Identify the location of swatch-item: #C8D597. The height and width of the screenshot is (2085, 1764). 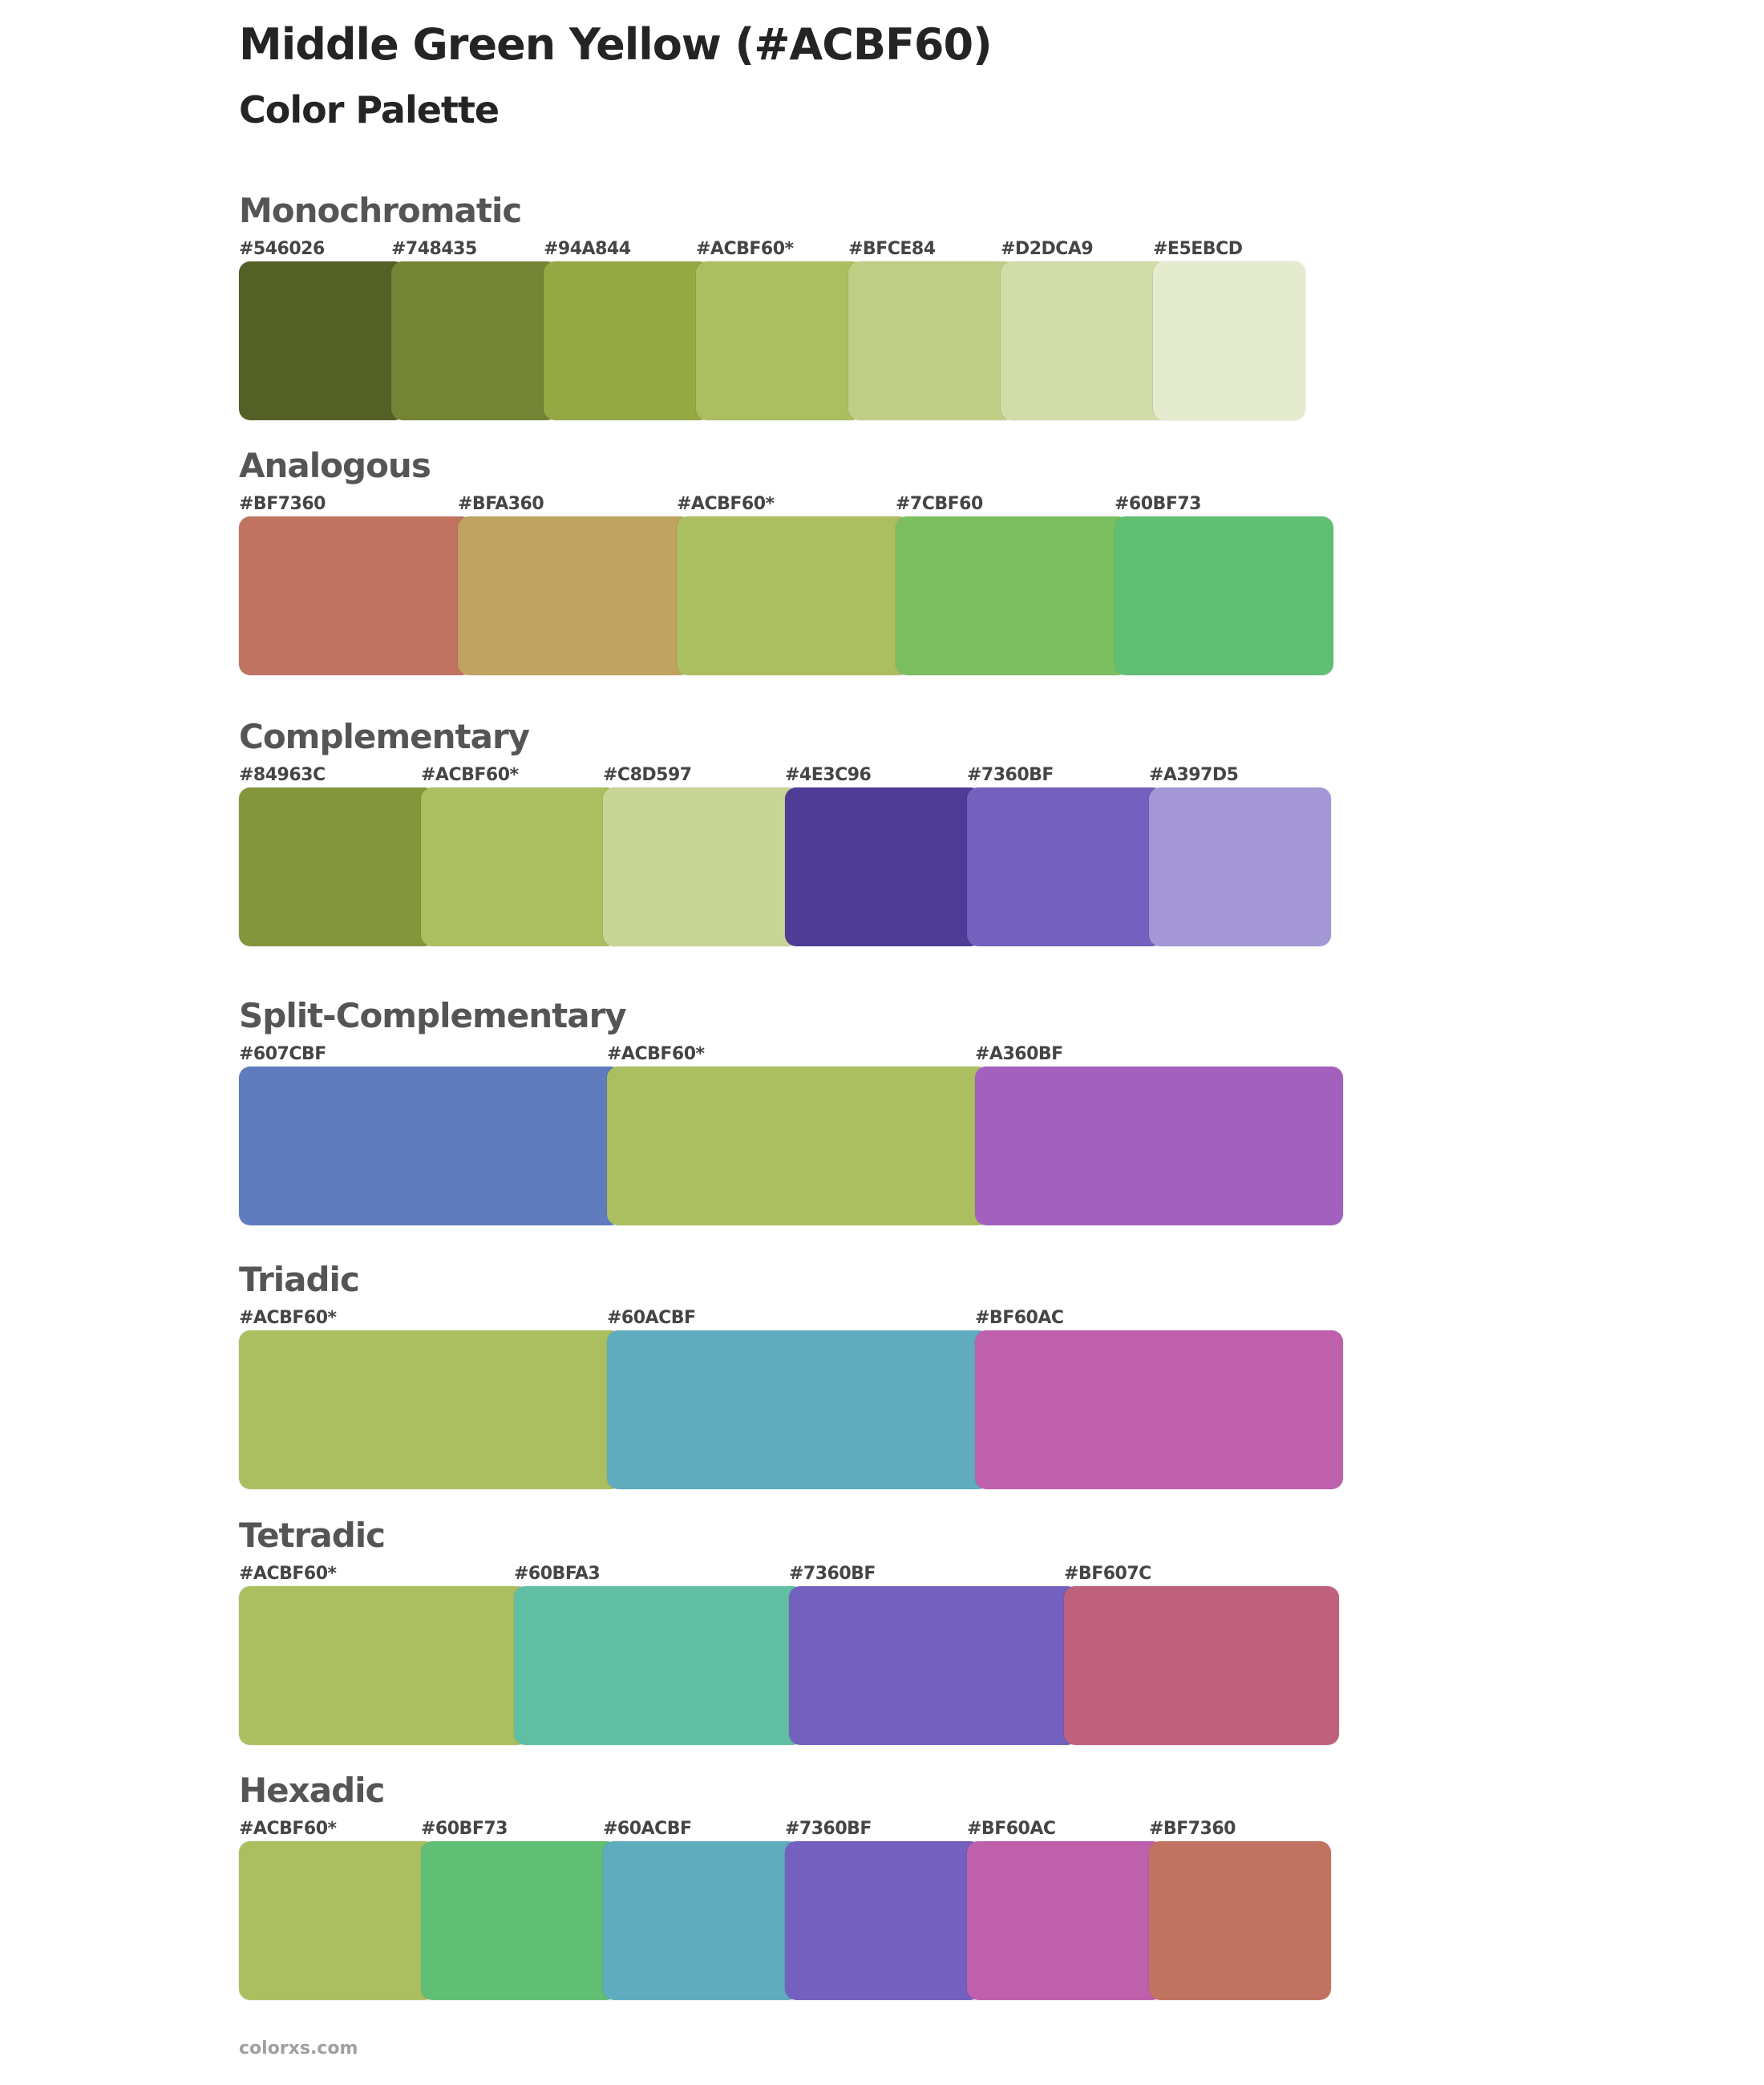
(701, 869).